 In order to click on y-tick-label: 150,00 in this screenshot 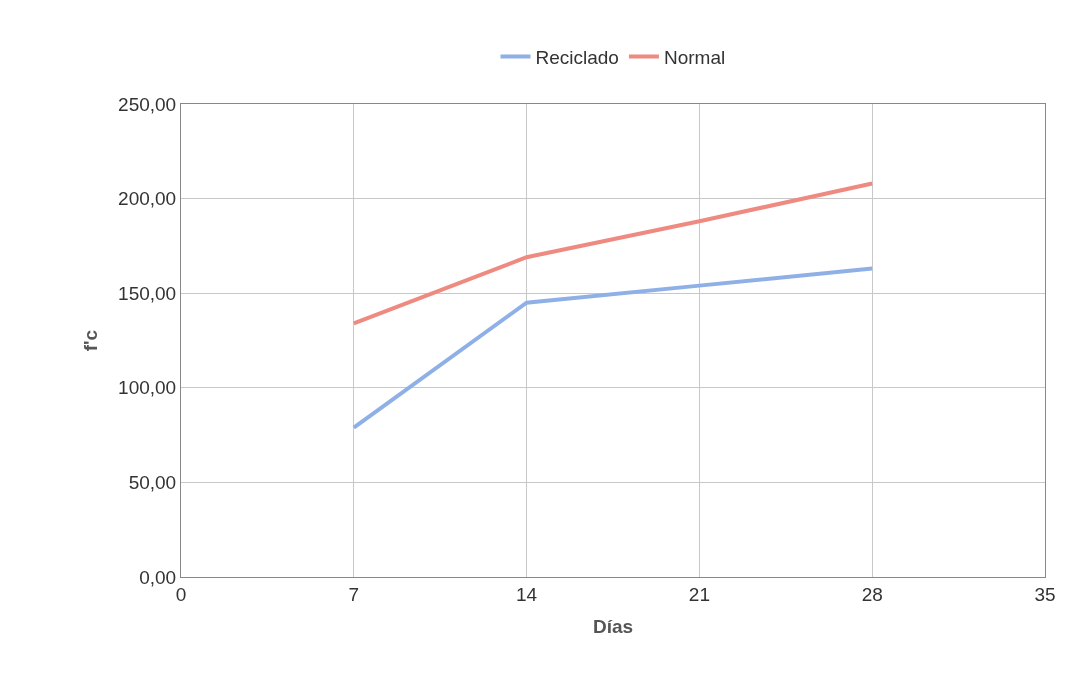, I will do `click(147, 293)`.